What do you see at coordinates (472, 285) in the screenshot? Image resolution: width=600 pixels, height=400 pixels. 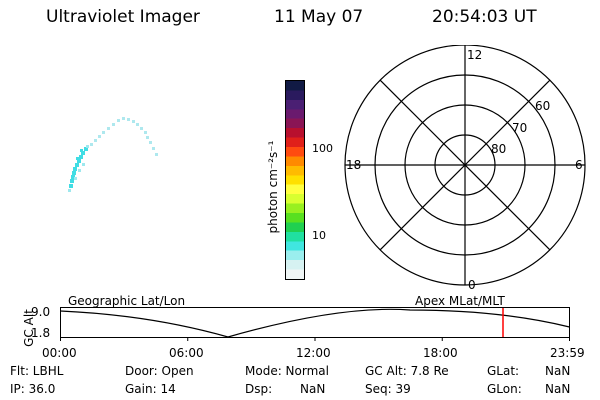 I see `mlt-label-0: 0` at bounding box center [472, 285].